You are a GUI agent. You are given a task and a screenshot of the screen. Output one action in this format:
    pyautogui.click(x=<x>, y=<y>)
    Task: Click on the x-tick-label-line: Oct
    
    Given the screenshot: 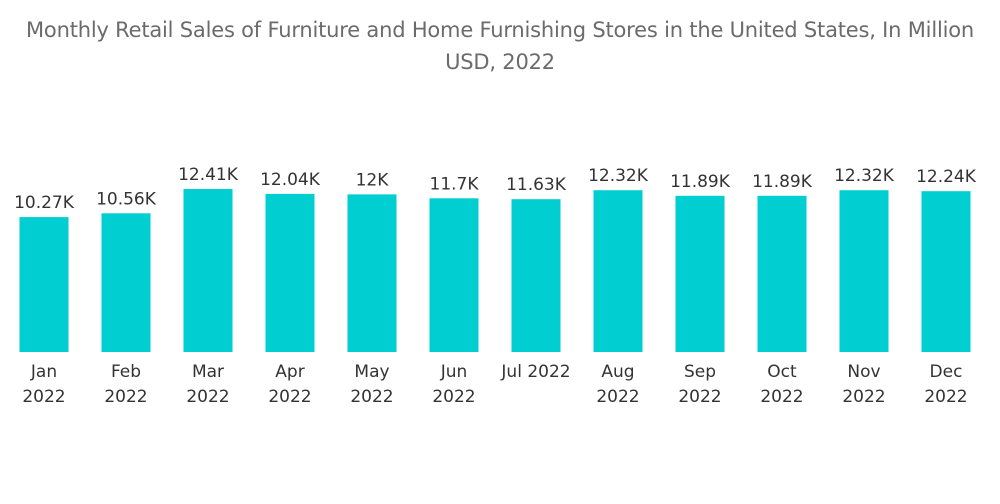 What is the action you would take?
    pyautogui.click(x=782, y=372)
    